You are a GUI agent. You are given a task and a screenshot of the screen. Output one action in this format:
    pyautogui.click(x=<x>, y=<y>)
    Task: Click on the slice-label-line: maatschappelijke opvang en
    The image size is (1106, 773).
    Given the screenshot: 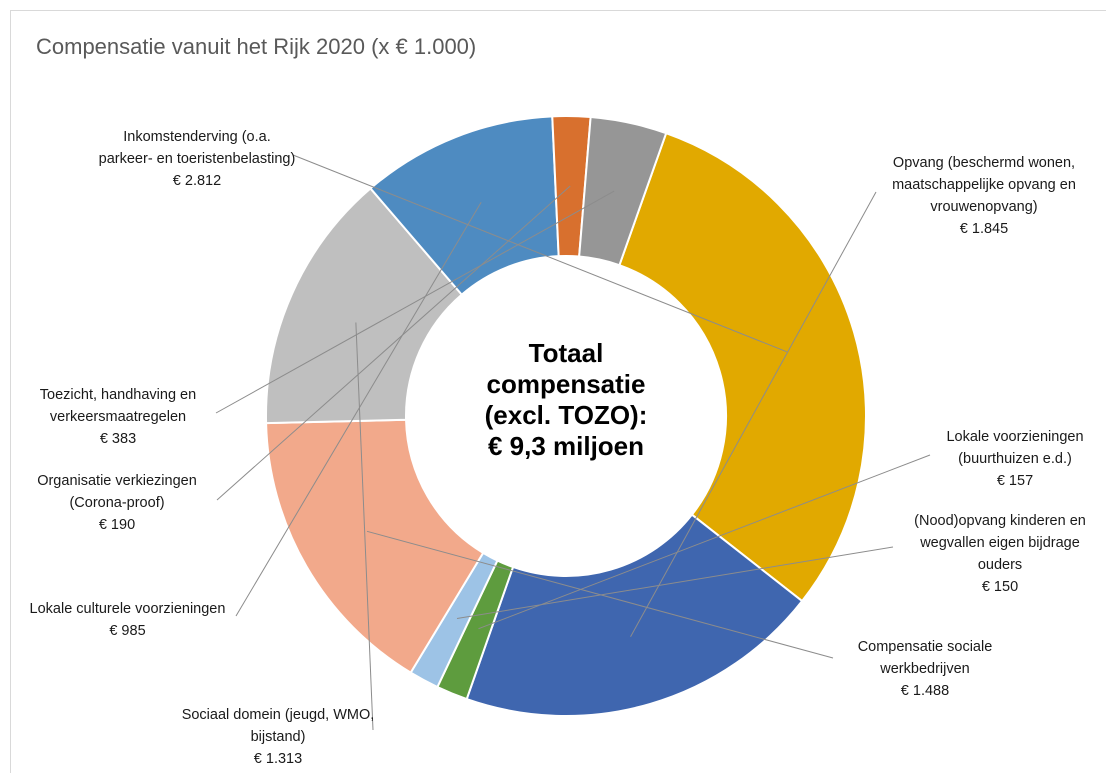 What is the action you would take?
    pyautogui.click(x=984, y=185)
    